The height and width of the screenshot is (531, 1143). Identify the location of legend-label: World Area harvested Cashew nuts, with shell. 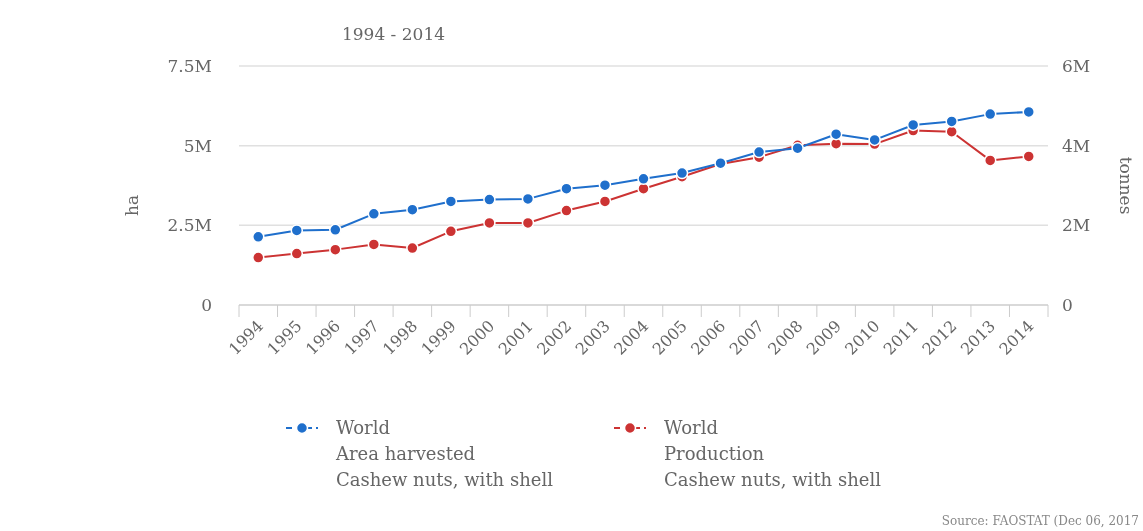
(444, 453).